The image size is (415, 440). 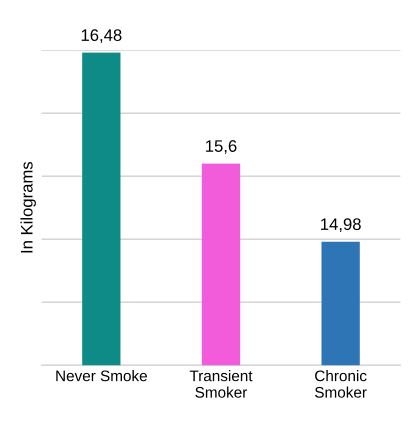 What do you see at coordinates (341, 225) in the screenshot?
I see `data-label: 14,98` at bounding box center [341, 225].